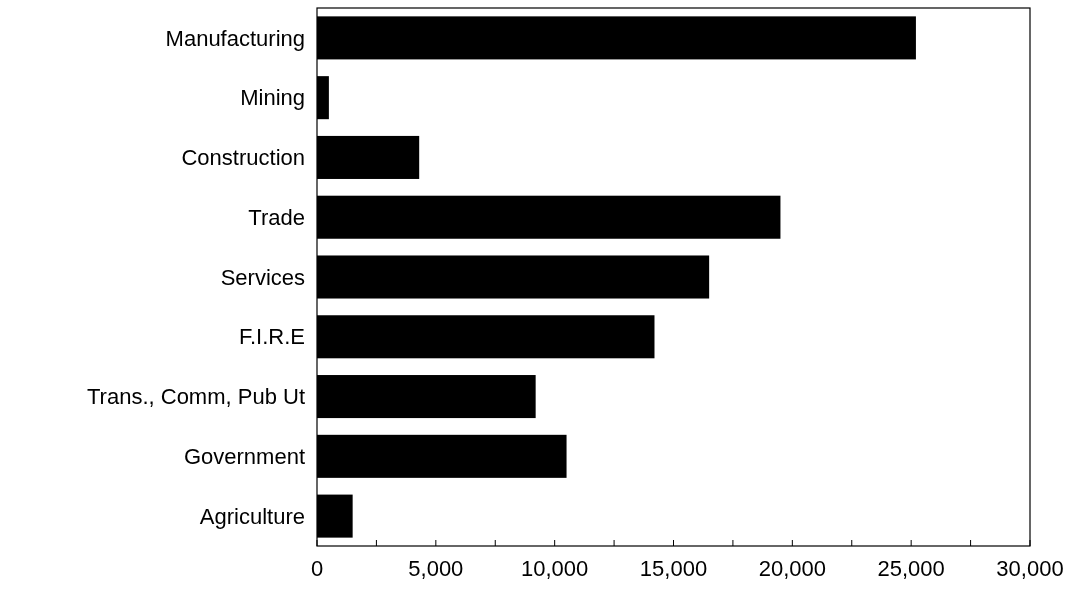 Image resolution: width=1067 pixels, height=592 pixels. I want to click on y-tick-label: Government, so click(244, 457).